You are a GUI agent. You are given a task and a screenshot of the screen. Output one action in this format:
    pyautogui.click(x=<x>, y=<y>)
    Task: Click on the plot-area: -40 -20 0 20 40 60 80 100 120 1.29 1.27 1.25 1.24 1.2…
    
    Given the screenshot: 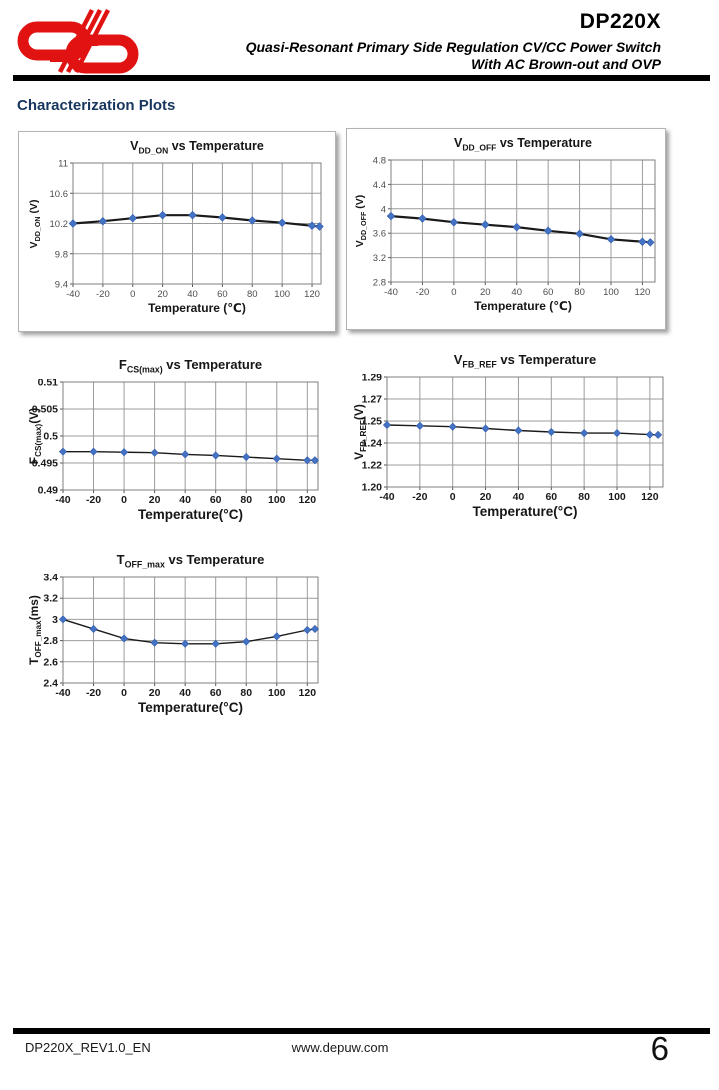 What is the action you would take?
    pyautogui.click(x=513, y=438)
    